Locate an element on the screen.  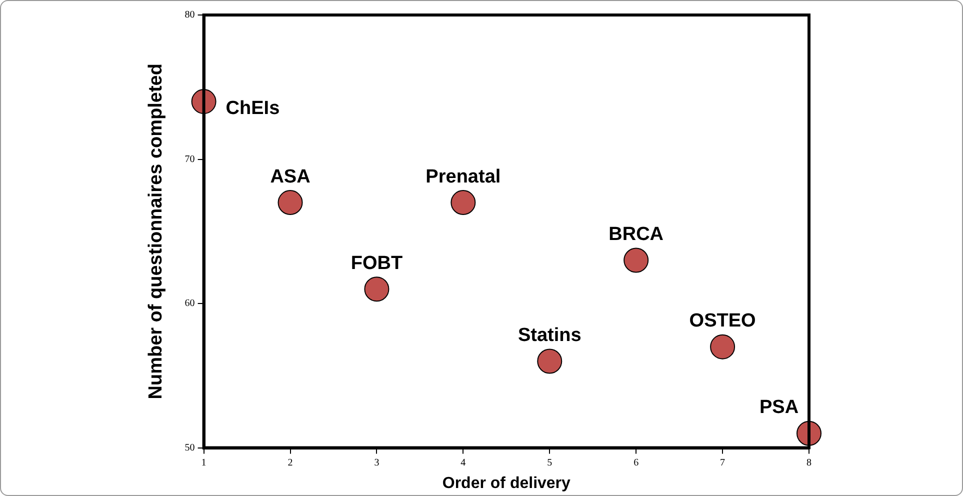
annotation: ChEIs is located at coordinates (253, 108).